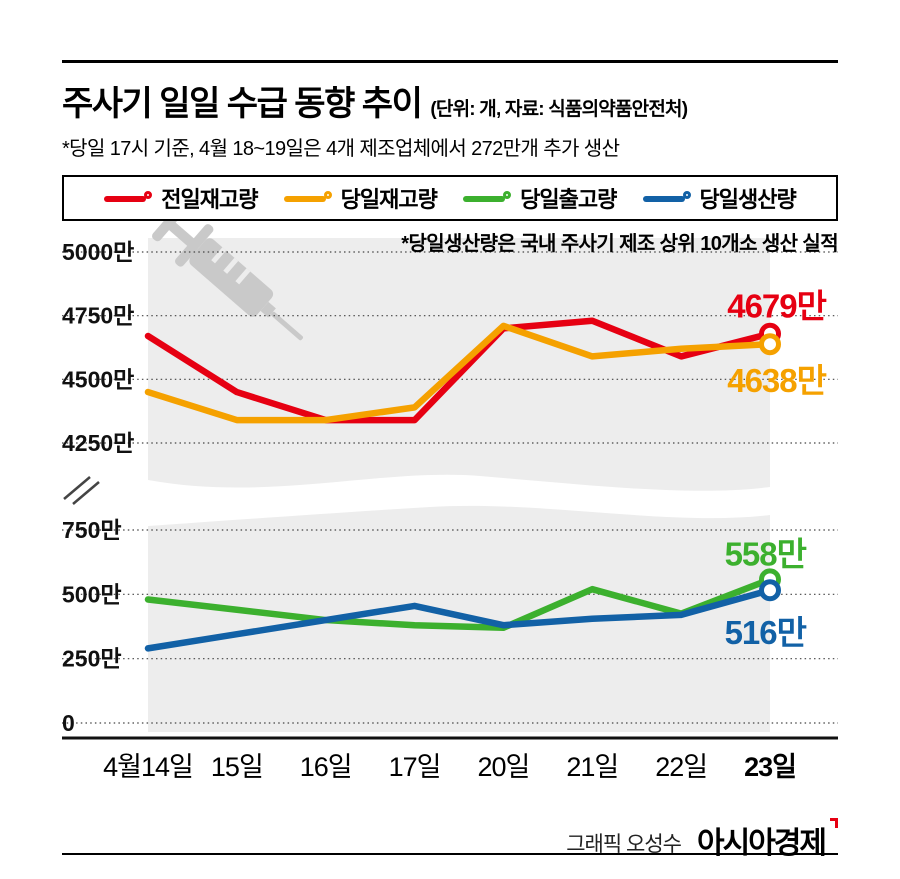 This screenshot has height=879, width=900. What do you see at coordinates (415, 767) in the screenshot?
I see `x-tick-label: 17일` at bounding box center [415, 767].